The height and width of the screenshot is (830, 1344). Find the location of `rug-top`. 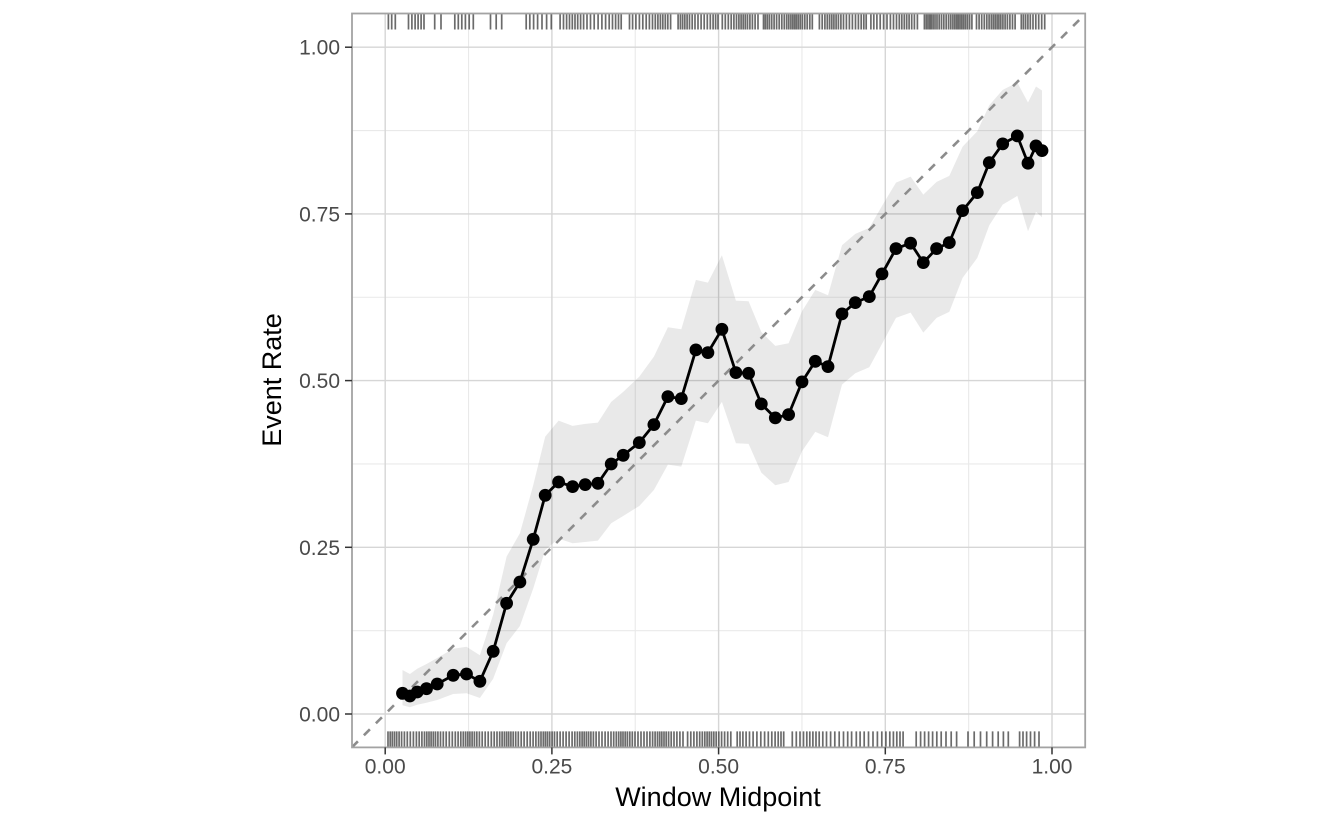

rug-top is located at coordinates (716, 21).